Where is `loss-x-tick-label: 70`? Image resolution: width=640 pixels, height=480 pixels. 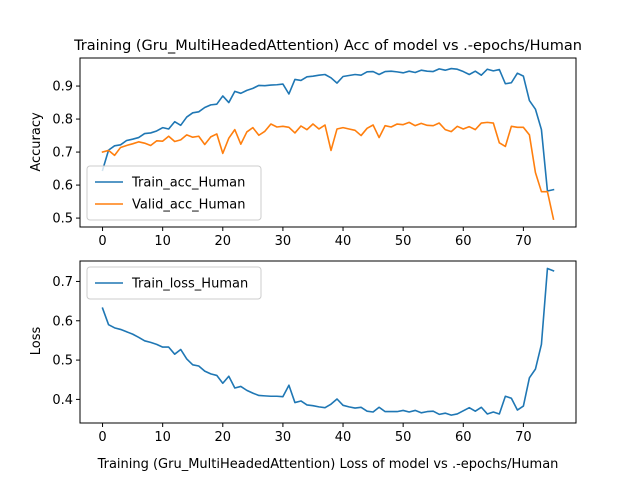 loss-x-tick-label: 70 is located at coordinates (523, 437).